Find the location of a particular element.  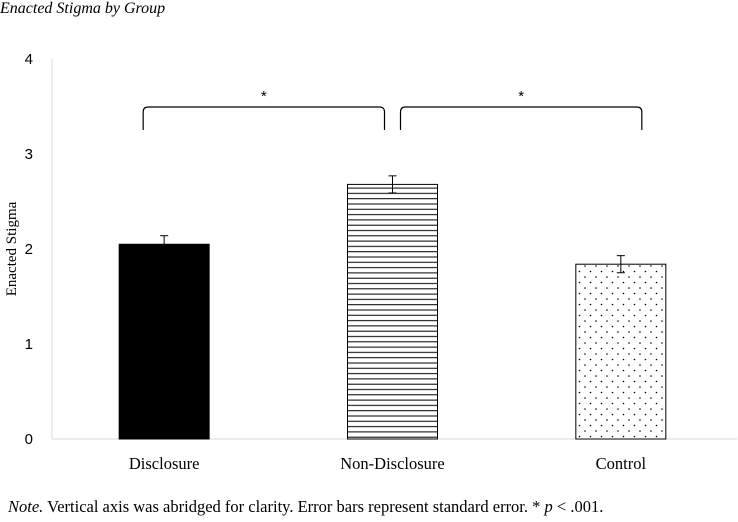

note-p: p is located at coordinates (548, 506).